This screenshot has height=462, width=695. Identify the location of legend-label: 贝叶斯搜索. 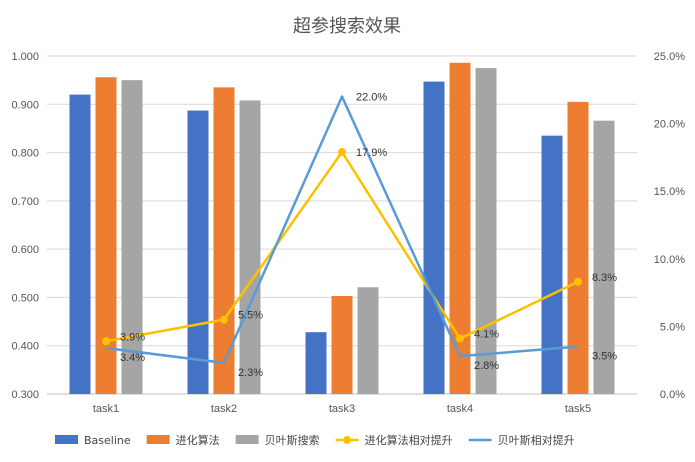
(292, 440).